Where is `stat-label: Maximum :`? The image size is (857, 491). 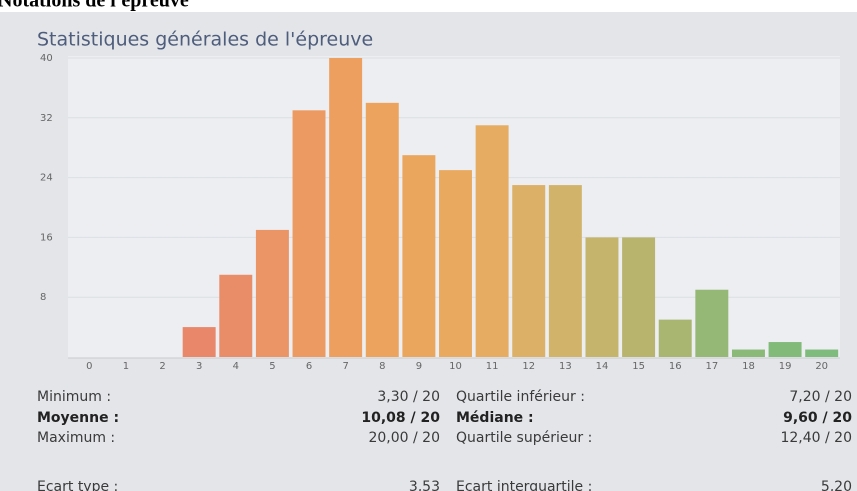
stat-label: Maximum : is located at coordinates (76, 438).